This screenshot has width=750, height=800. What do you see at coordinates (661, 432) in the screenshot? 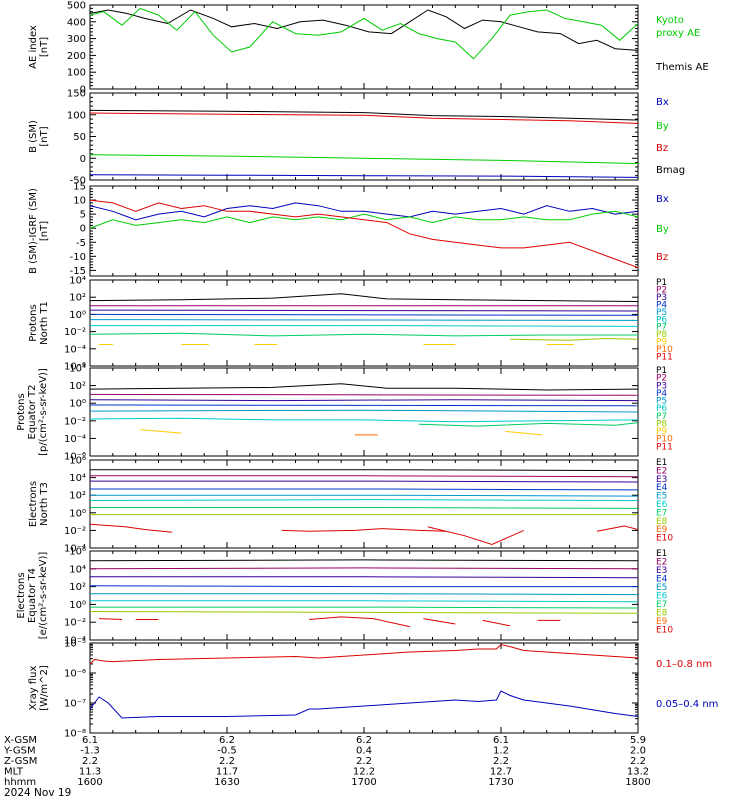
I see `legend-entry: P9` at bounding box center [661, 432].